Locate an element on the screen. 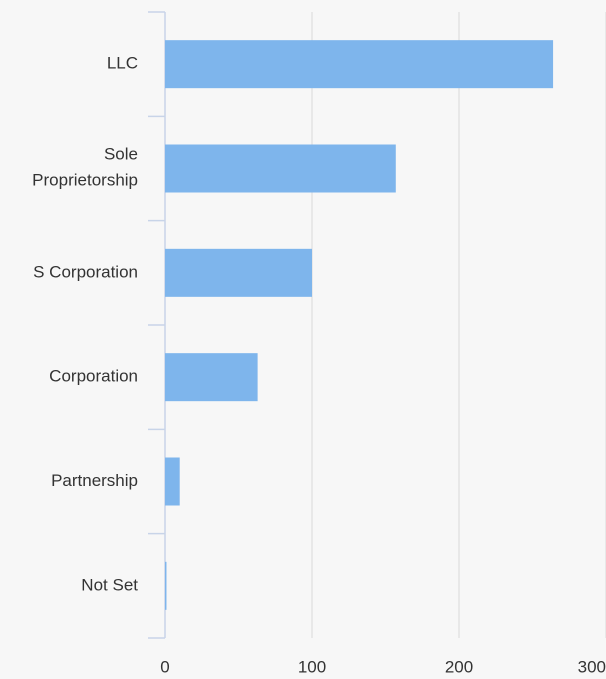 Image resolution: width=606 pixels, height=679 pixels. x-tick-label: 100 is located at coordinates (312, 666).